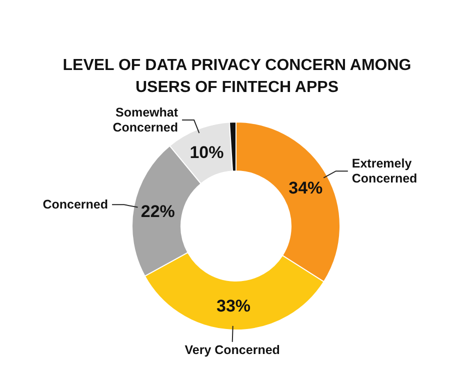 Image resolution: width=474 pixels, height=391 pixels. Describe the element at coordinates (207, 152) in the screenshot. I see `data-label: 10%` at that location.